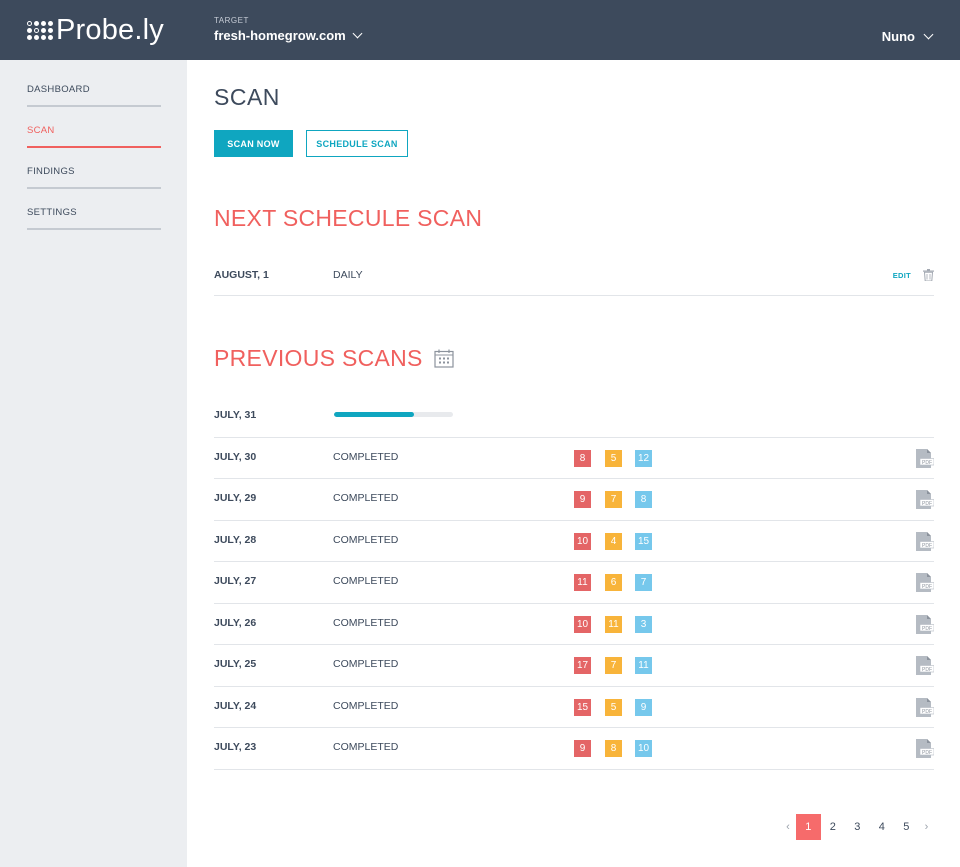 The image size is (960, 867). What do you see at coordinates (583, 665) in the screenshot?
I see `high-severity-badge: 17` at bounding box center [583, 665].